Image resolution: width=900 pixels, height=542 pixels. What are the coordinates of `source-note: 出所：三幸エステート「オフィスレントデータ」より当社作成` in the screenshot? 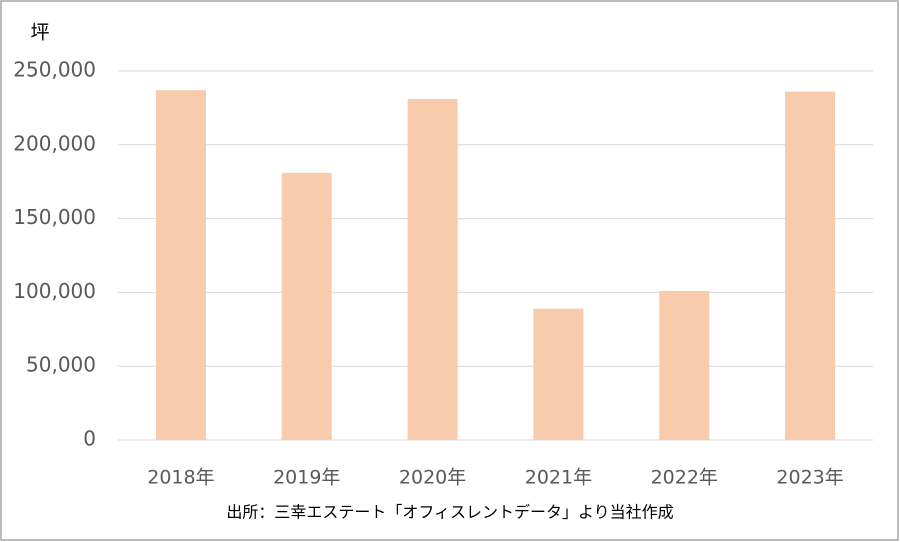 It's located at (449, 512).